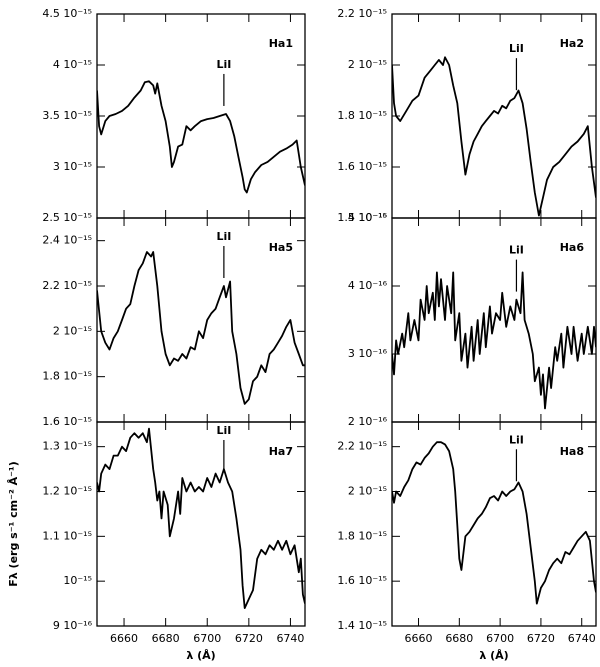 The height and width of the screenshot is (667, 600). I want to click on y-tick-label: 1.1 10⁻¹⁵, so click(67, 535).